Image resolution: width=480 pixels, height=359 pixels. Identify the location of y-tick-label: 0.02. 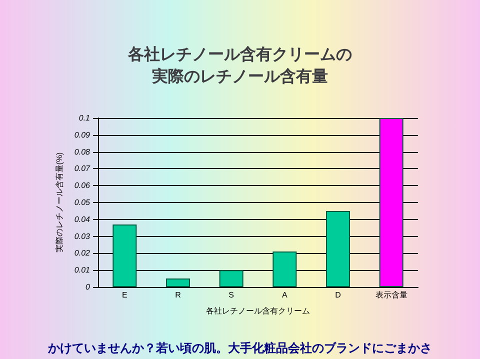
(82, 253).